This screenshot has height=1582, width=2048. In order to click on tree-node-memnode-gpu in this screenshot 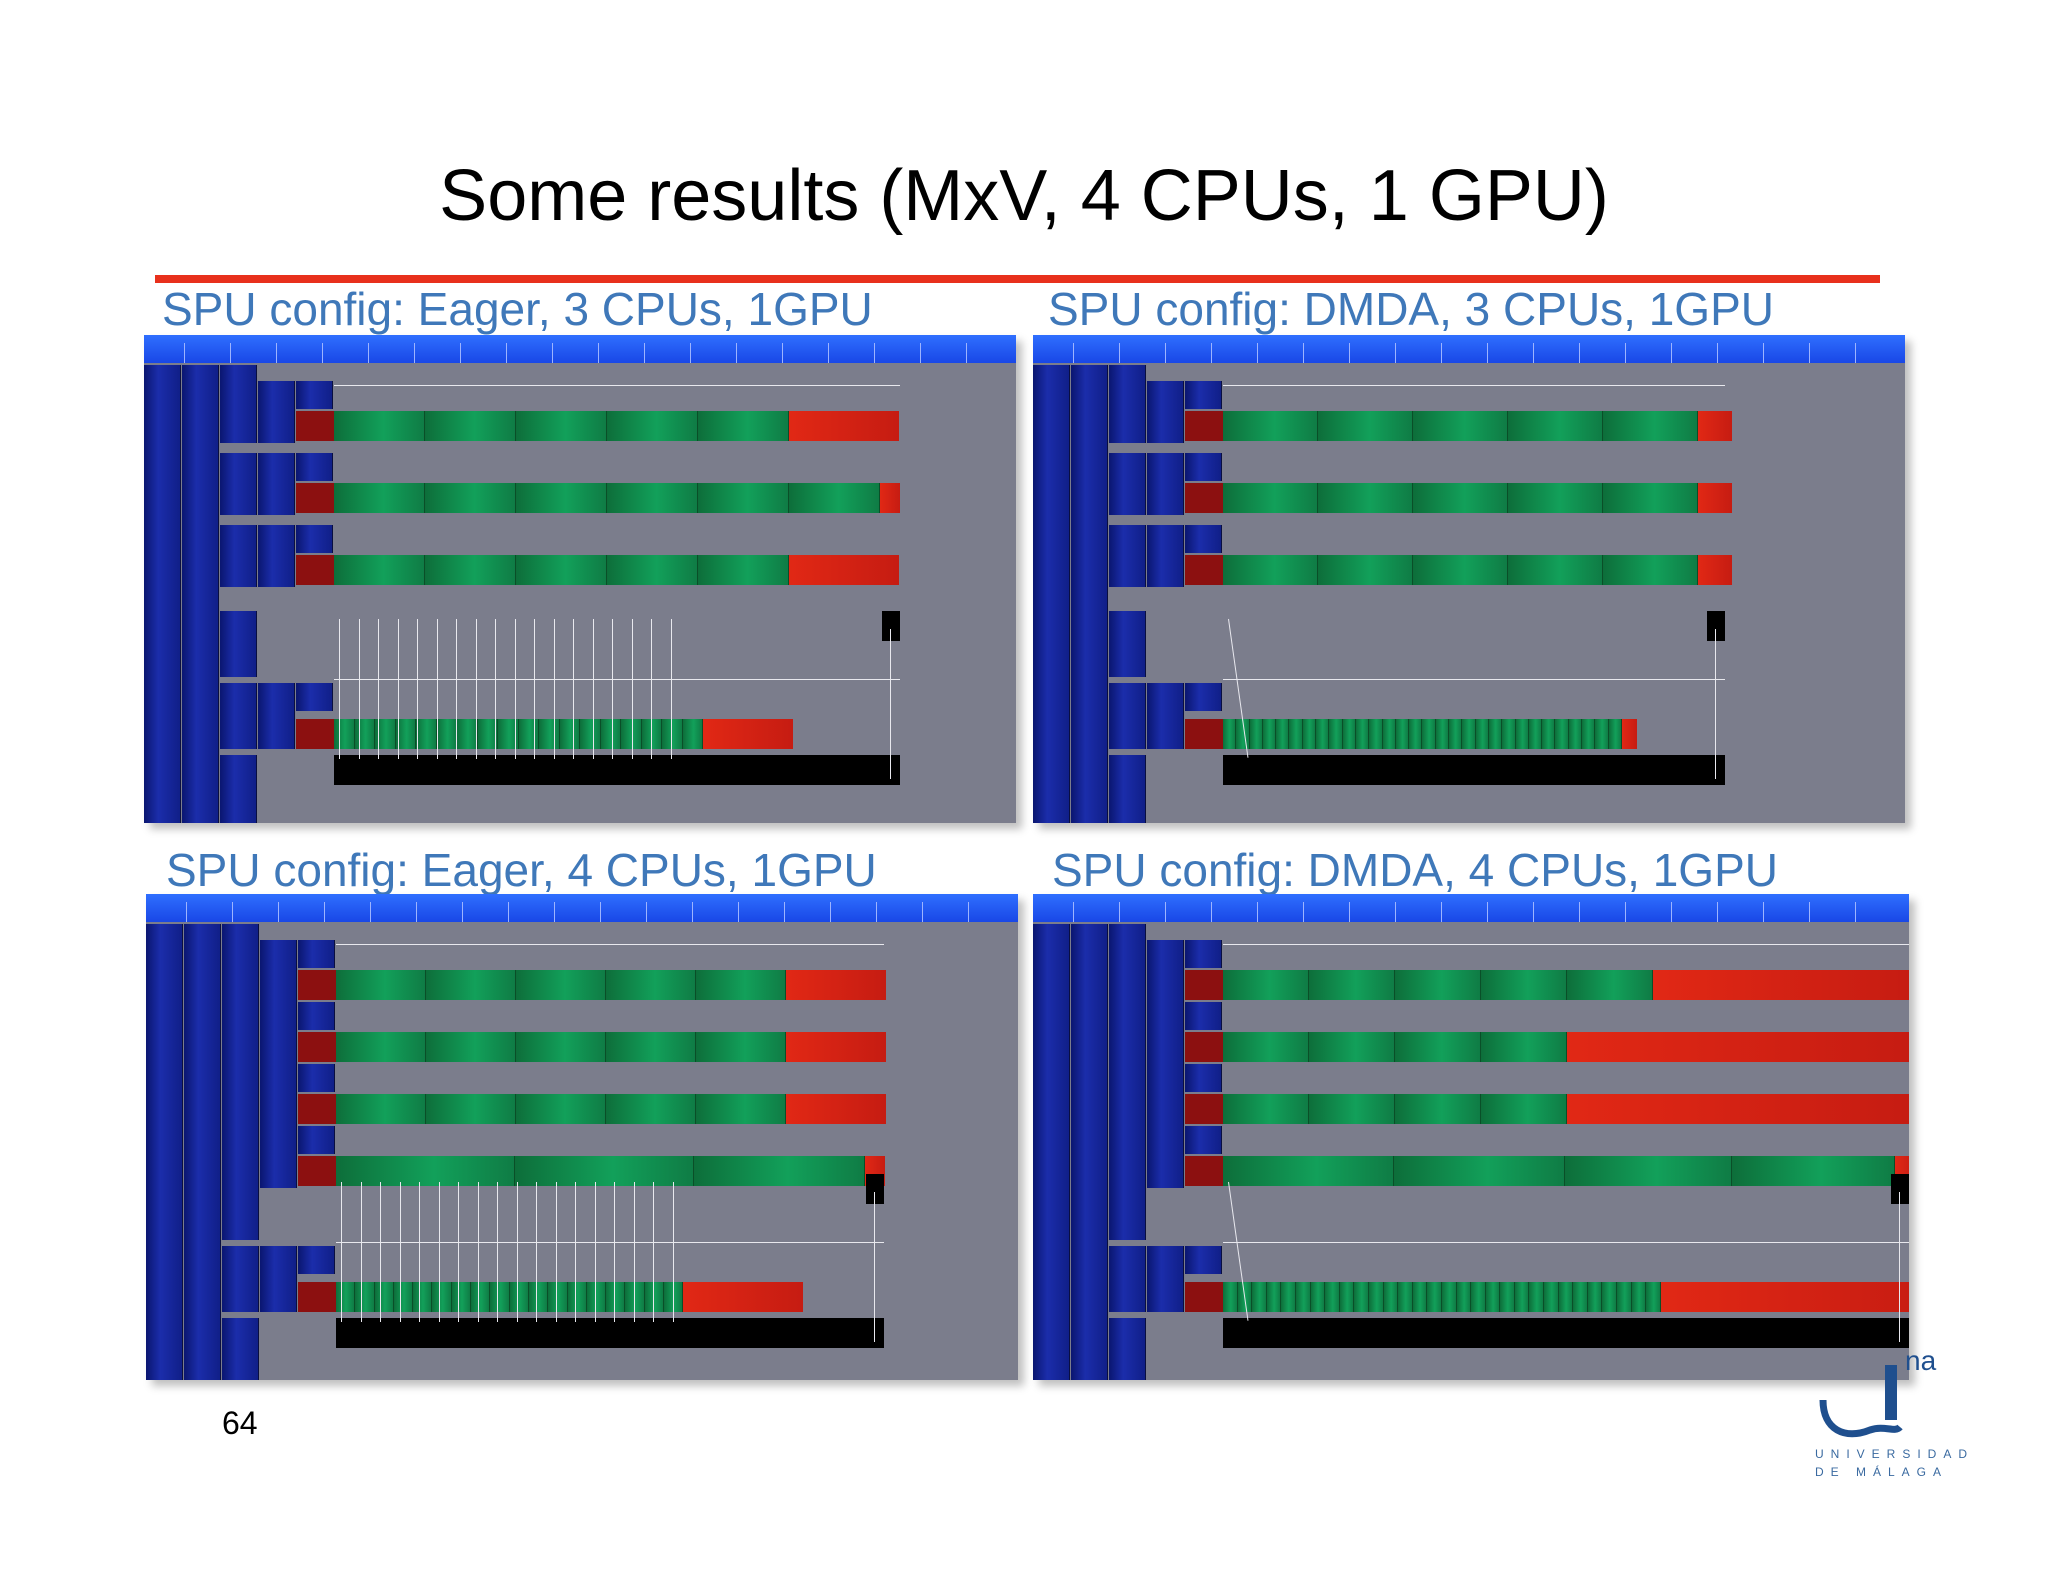, I will do `click(1127, 1279)`.